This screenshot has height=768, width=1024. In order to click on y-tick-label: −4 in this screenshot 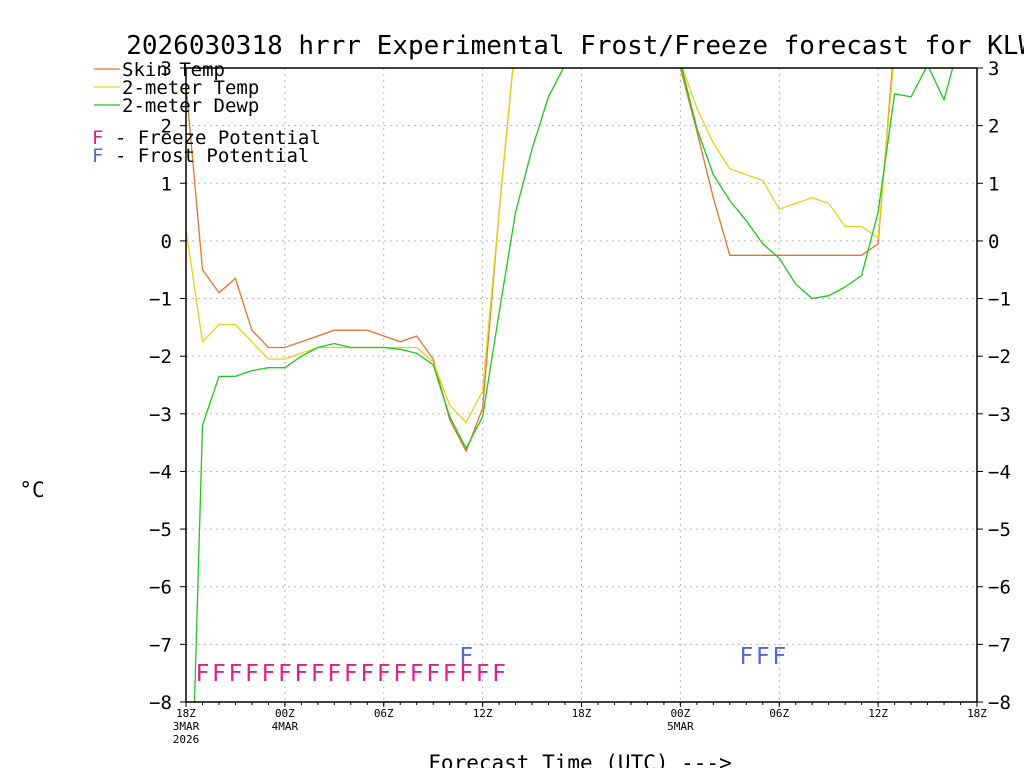, I will do `click(160, 472)`.